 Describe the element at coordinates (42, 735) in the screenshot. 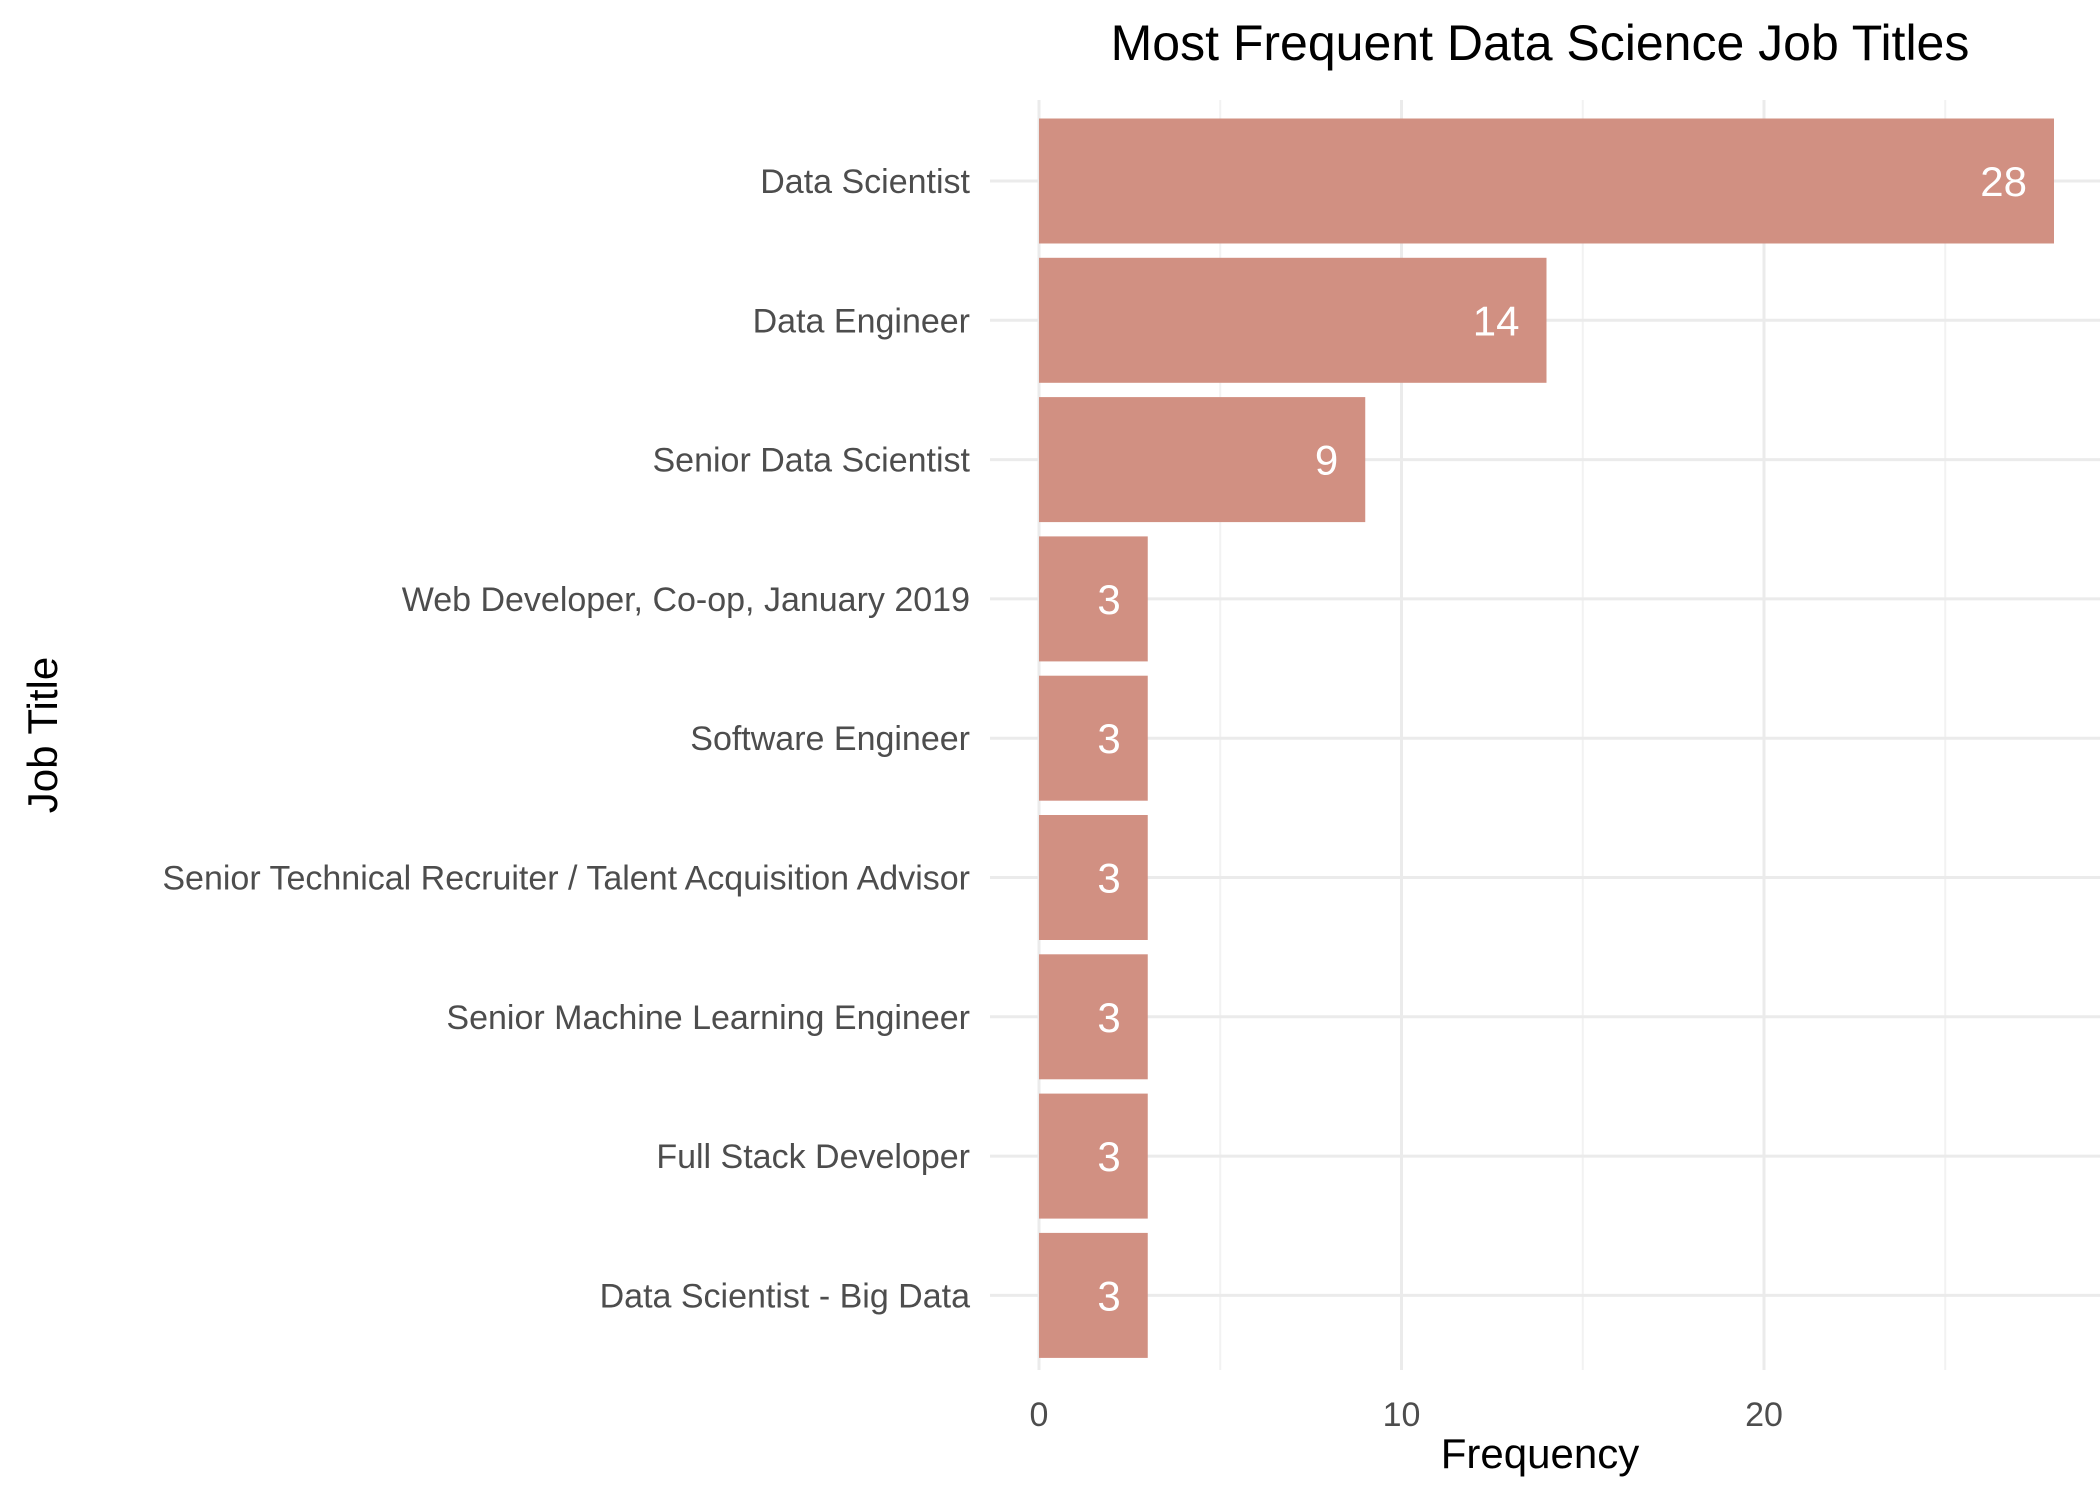

I see `y-axis-title: Job Title` at that location.